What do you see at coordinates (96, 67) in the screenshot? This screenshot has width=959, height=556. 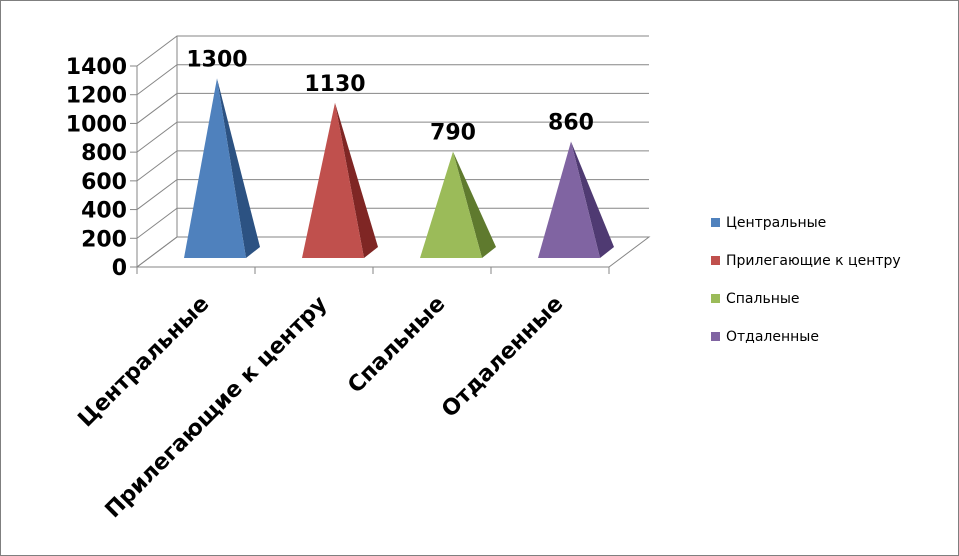 I see `y-tick-label: 1400` at bounding box center [96, 67].